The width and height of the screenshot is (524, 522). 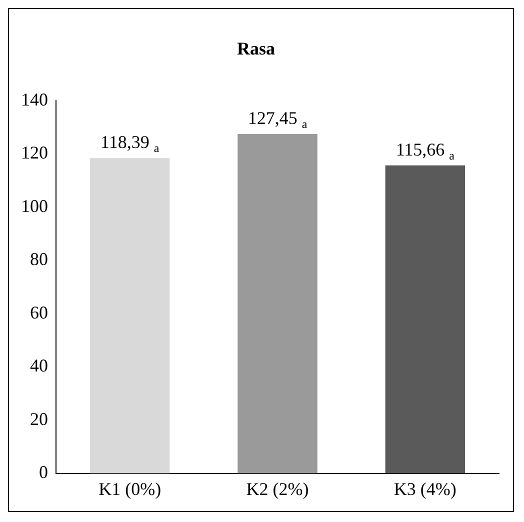 What do you see at coordinates (256, 48) in the screenshot?
I see `chart-title: Rasa` at bounding box center [256, 48].